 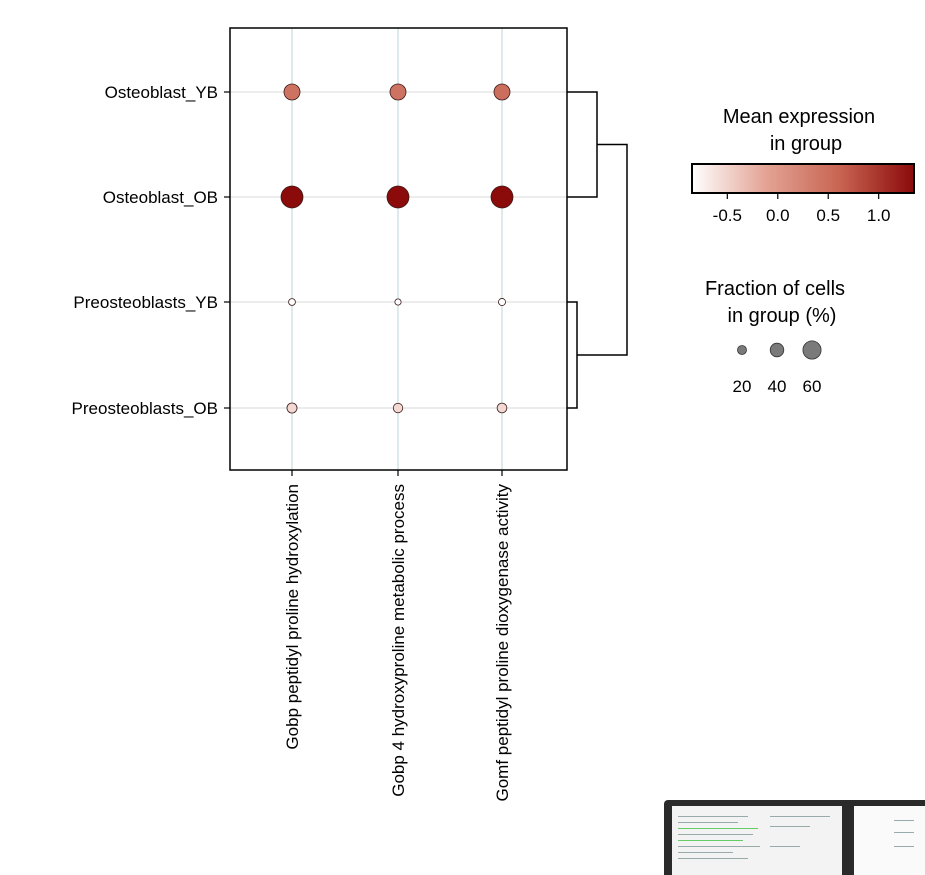 I want to click on size-legend: Fraction of cells in group (%) 20 40 60, so click(x=775, y=337).